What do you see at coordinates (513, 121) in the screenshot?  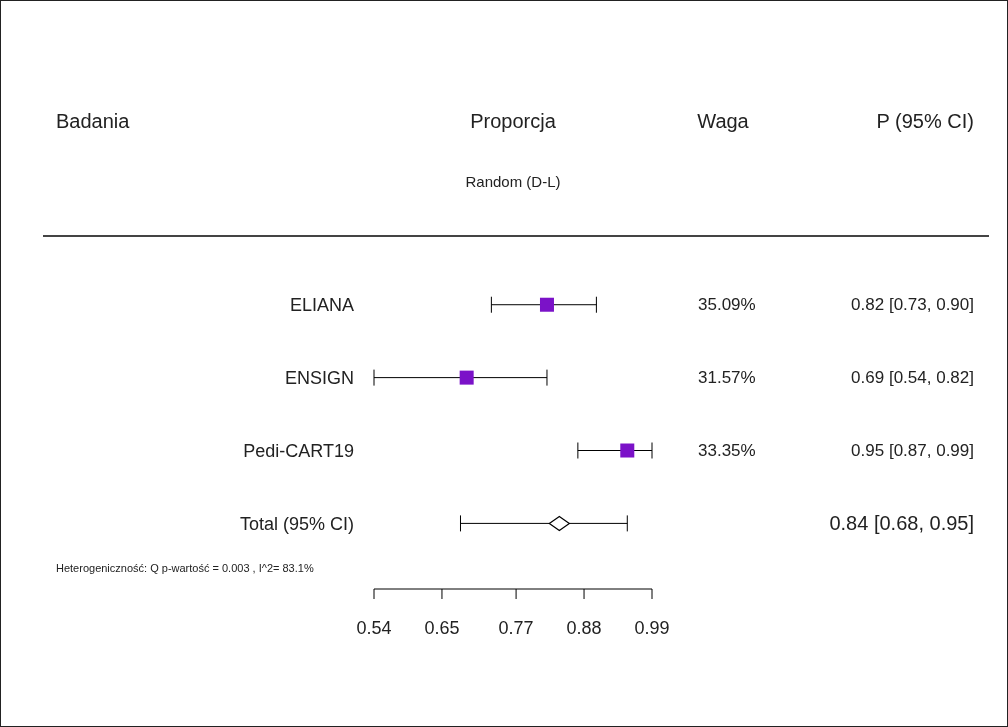 I see `chart-title: Proporcja` at bounding box center [513, 121].